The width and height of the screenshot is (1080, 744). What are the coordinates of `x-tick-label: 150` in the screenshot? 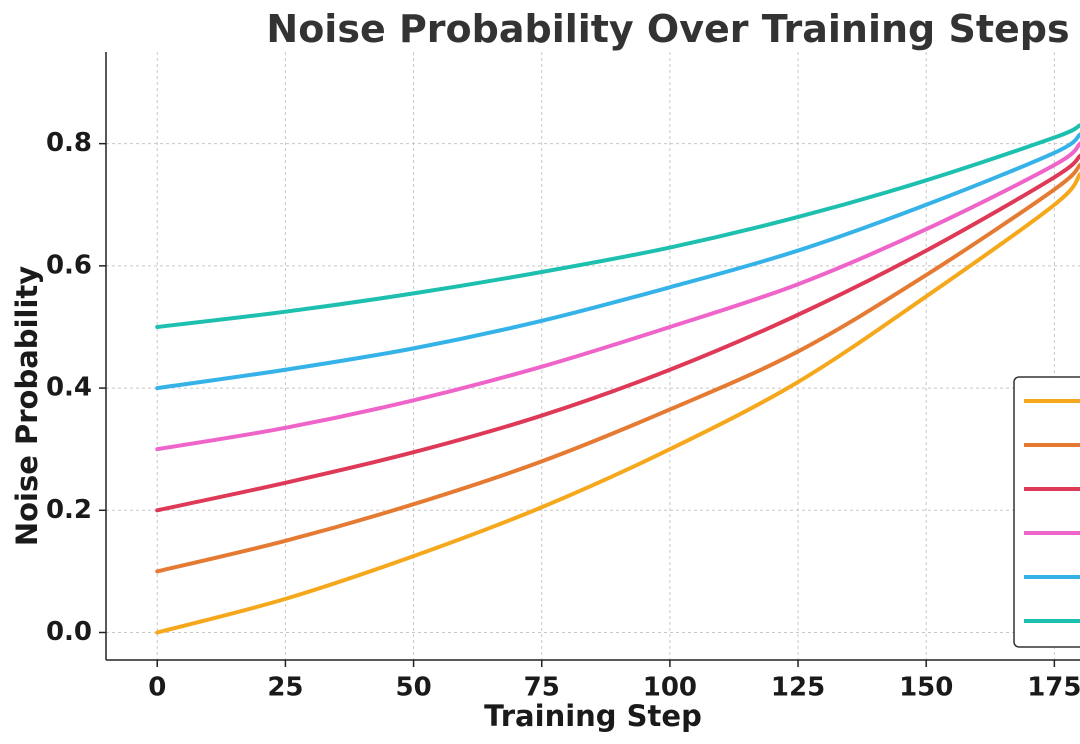 It's located at (926, 688).